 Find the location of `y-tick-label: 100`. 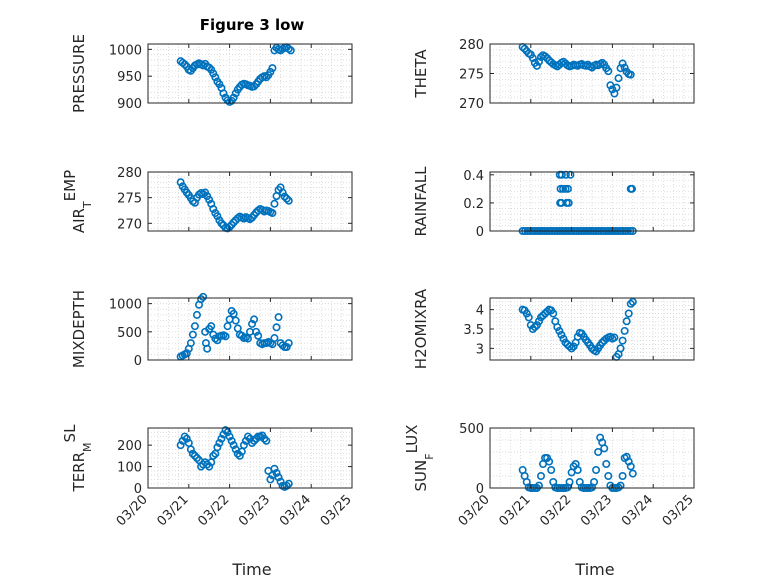

y-tick-label: 100 is located at coordinates (129, 468).